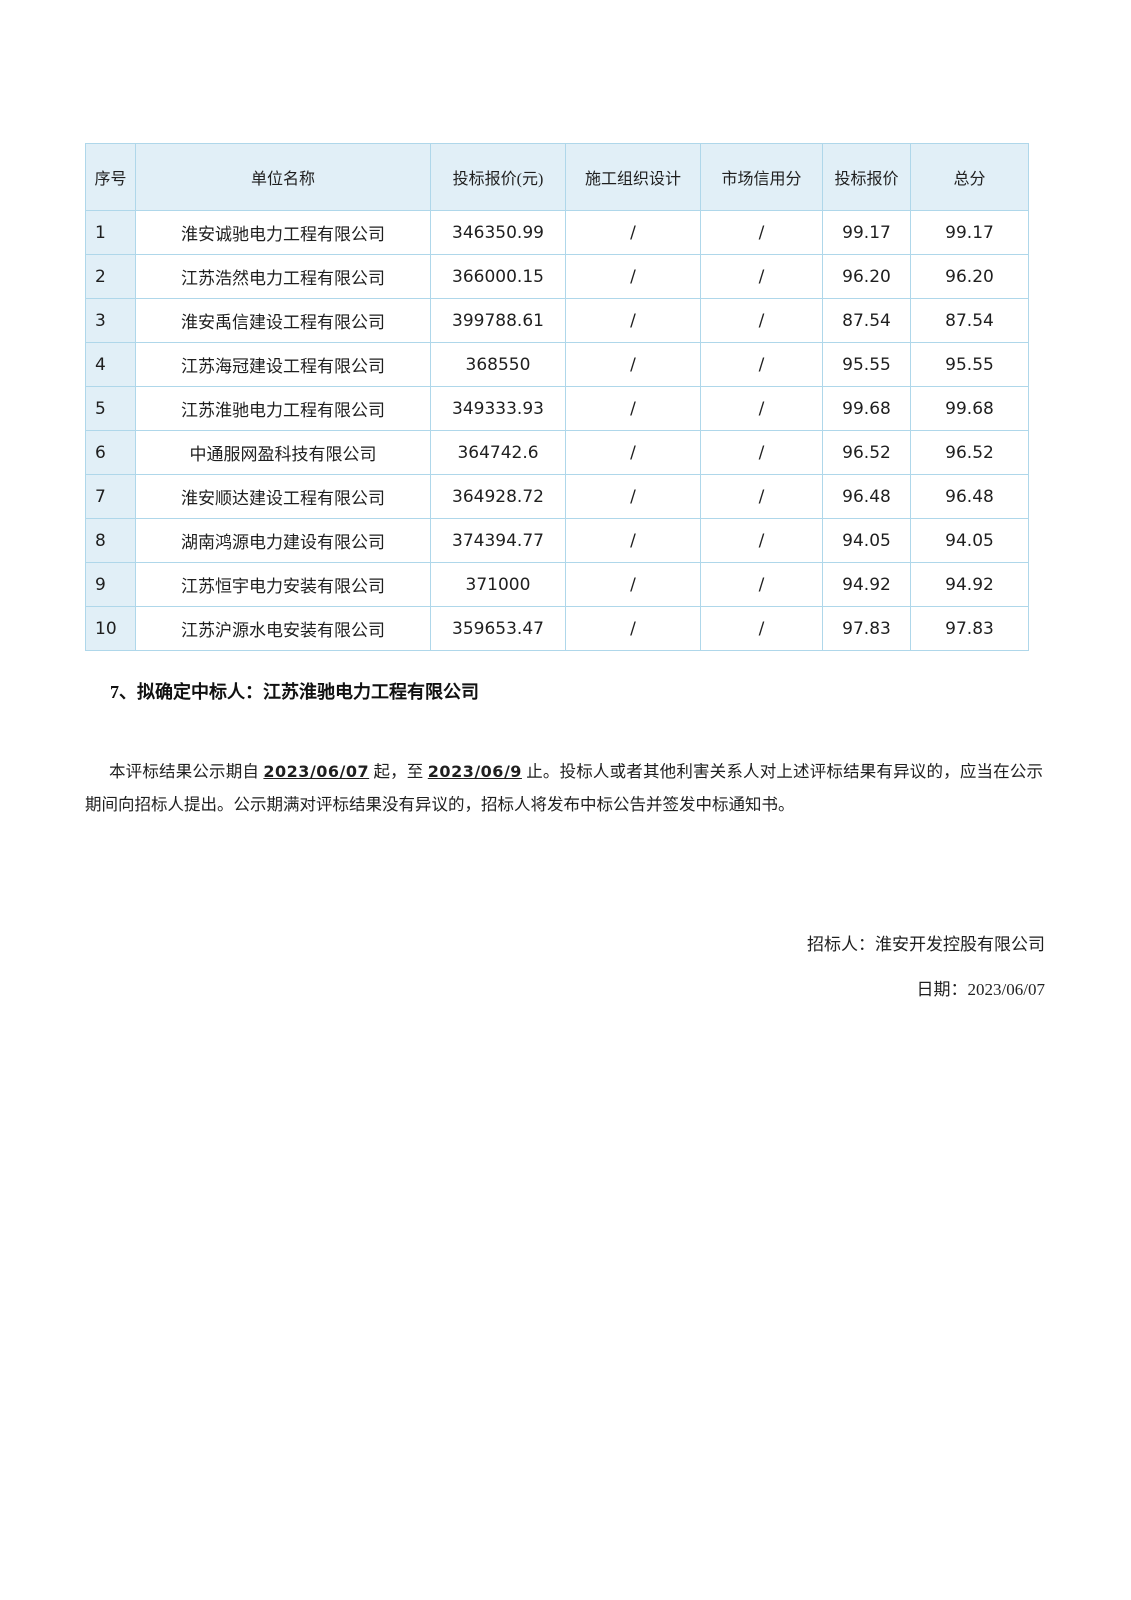 Image resolution: width=1131 pixels, height=1600 pixels. What do you see at coordinates (398, 771) in the screenshot?
I see `notice-text: 起，至` at bounding box center [398, 771].